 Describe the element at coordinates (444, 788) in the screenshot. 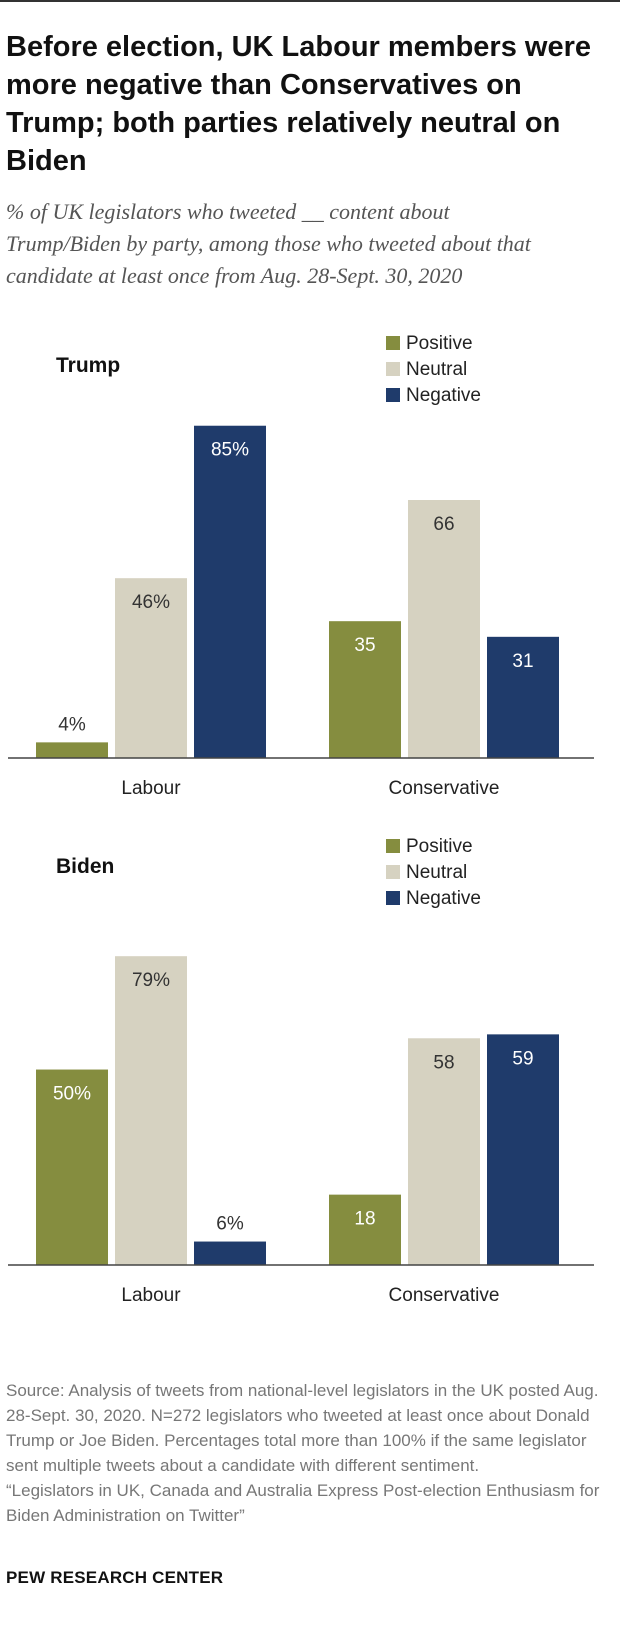

I see `trump-category-label-conservative: Conservative` at that location.